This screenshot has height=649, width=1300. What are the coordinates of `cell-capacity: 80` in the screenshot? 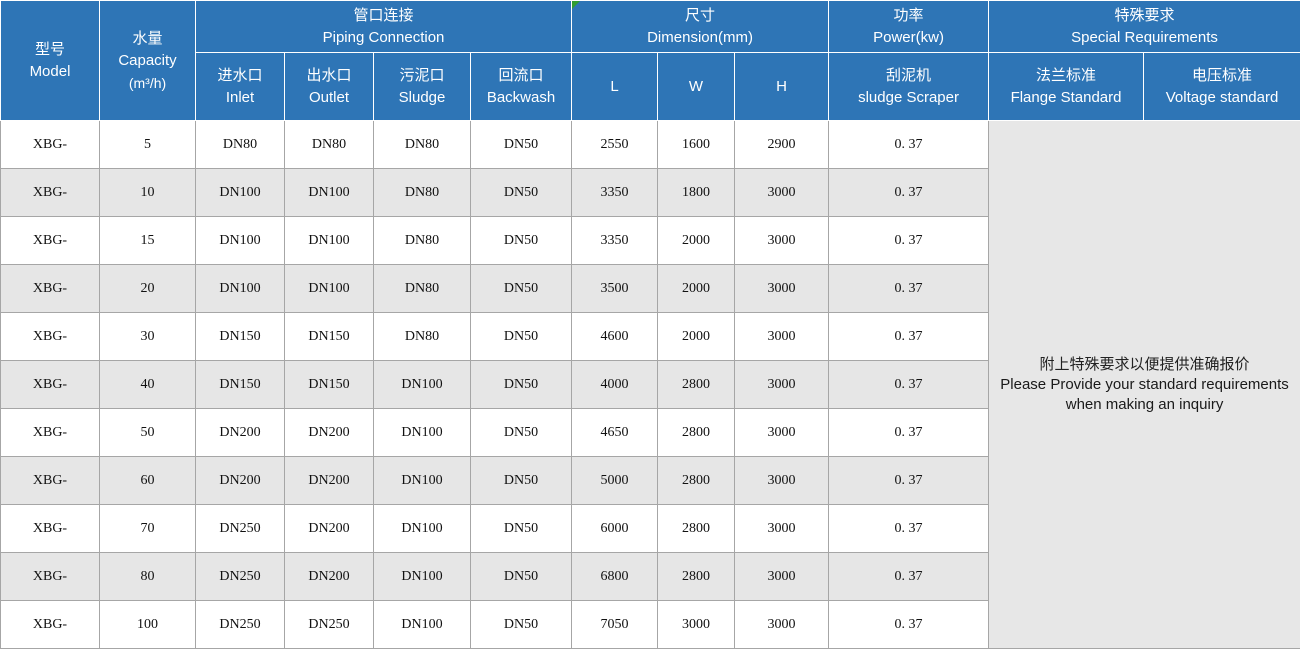 It's located at (148, 577).